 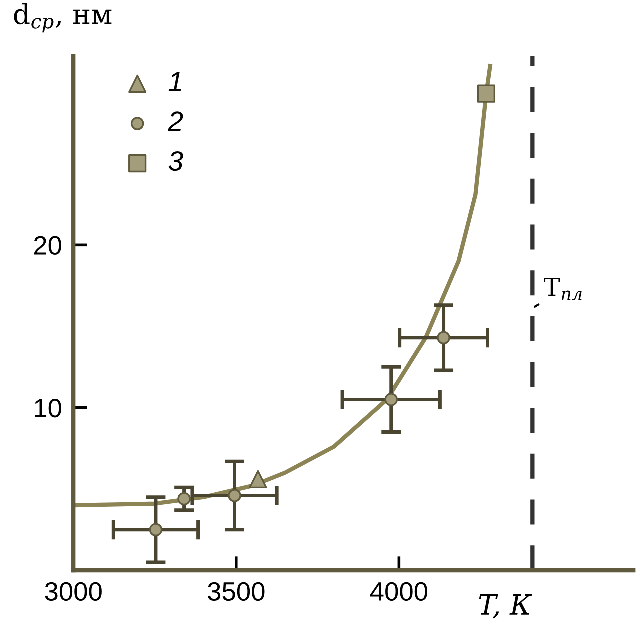 I want to click on legend-label: 2, so click(x=176, y=122).